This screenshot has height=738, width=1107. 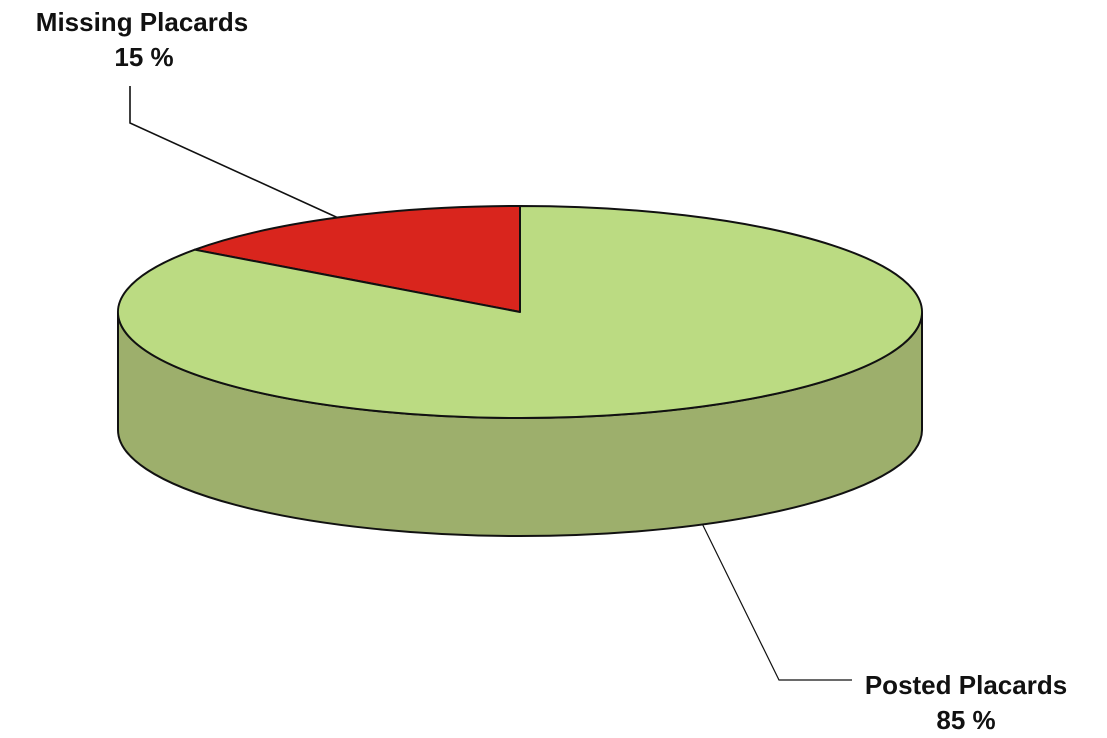 I want to click on label-posted-placards-value: 85 %, so click(x=965, y=720).